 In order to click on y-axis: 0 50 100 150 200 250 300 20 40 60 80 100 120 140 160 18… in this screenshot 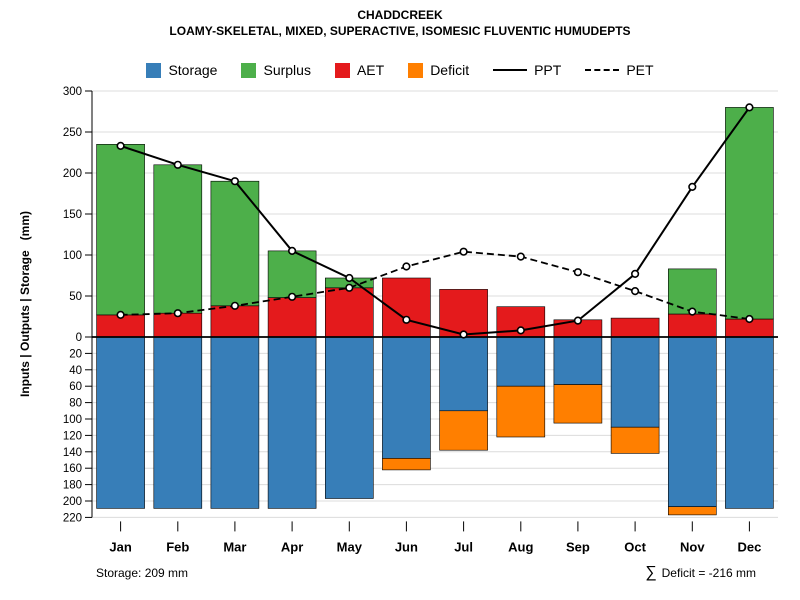, I will do `click(78, 305)`.